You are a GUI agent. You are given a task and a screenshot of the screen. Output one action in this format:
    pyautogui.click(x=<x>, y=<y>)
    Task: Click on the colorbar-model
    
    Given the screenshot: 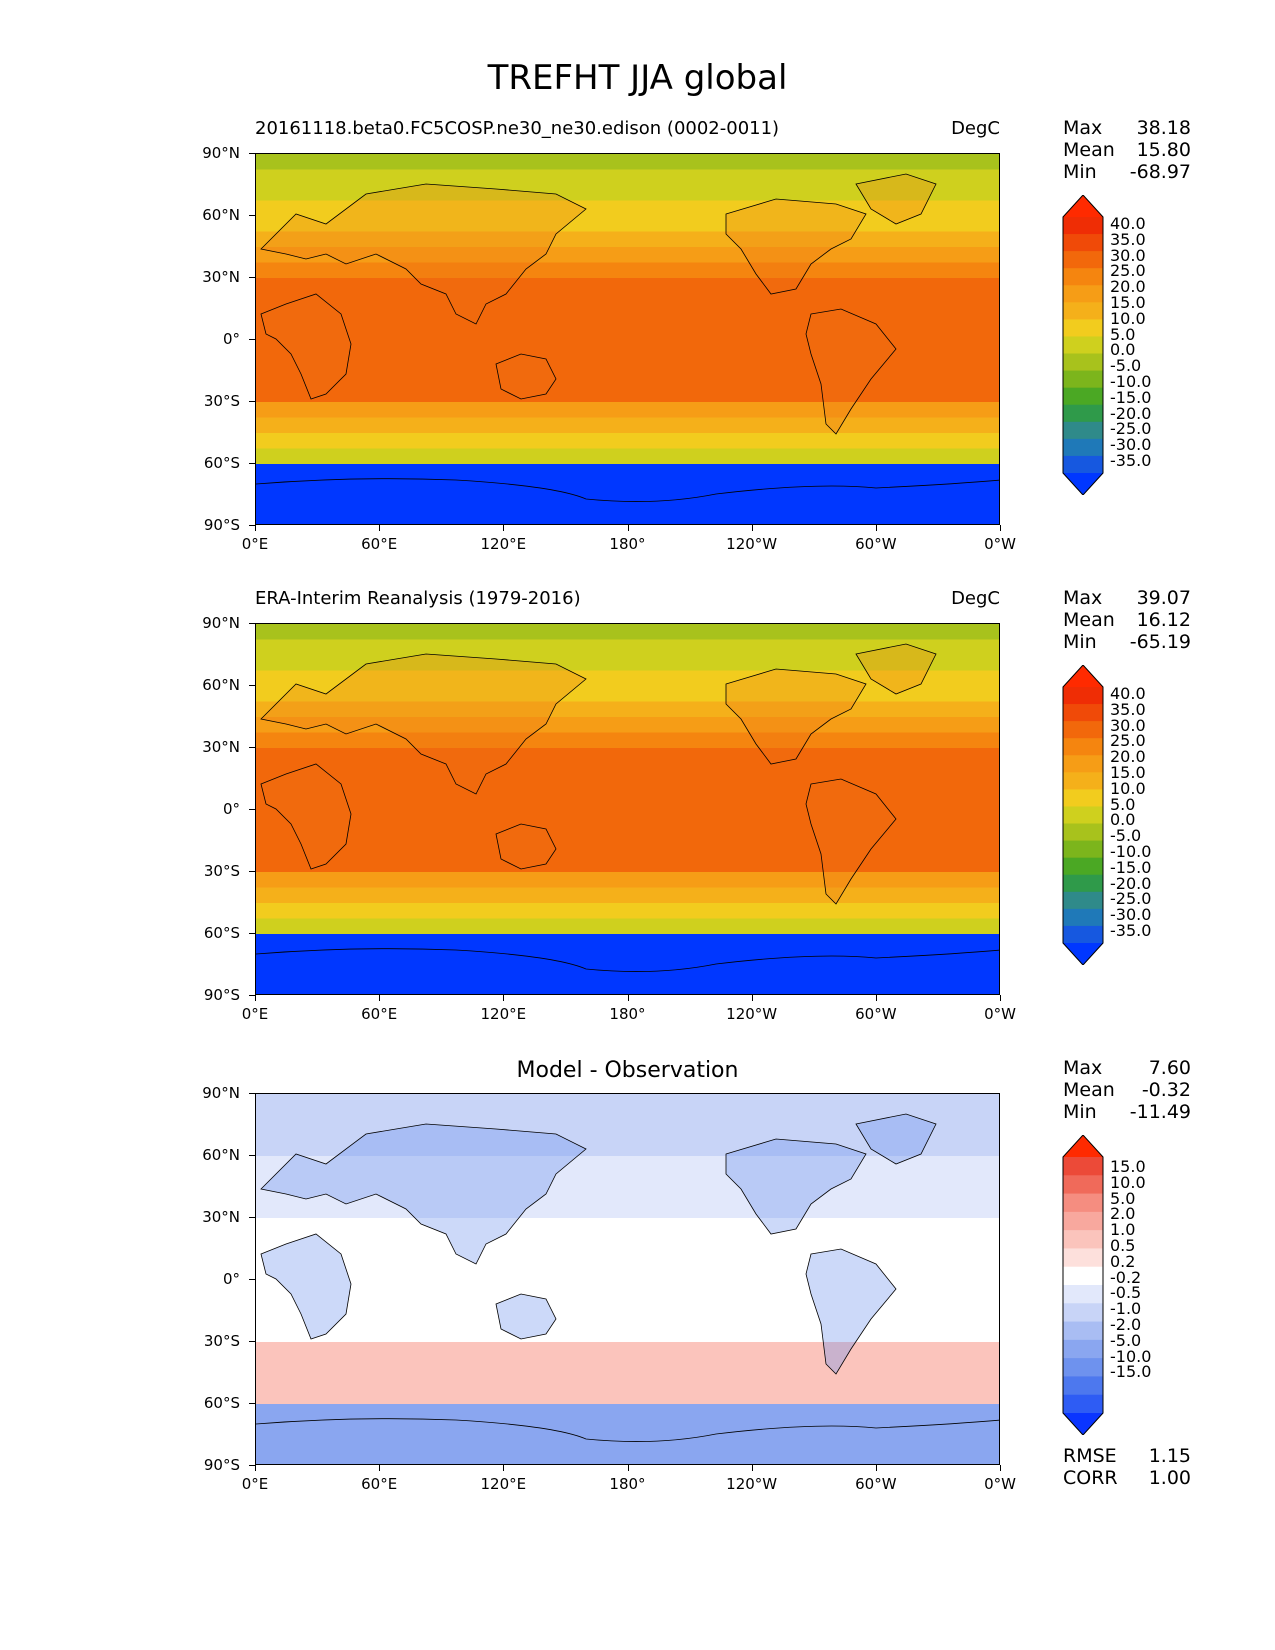 What is the action you would take?
    pyautogui.click(x=1083, y=345)
    